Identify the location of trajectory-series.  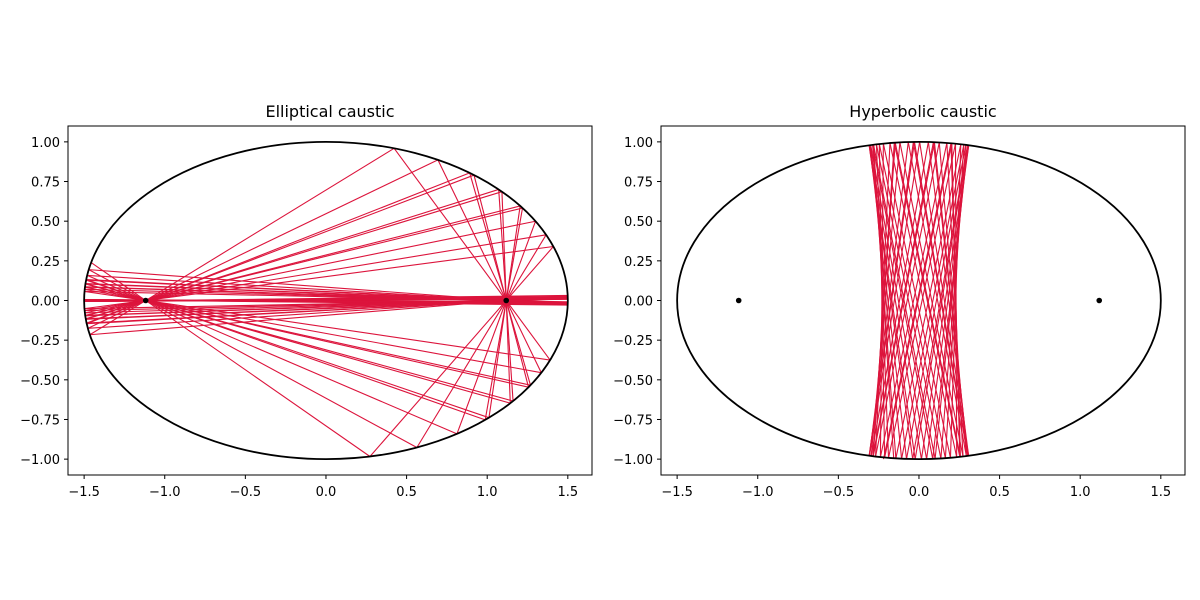
(919, 300).